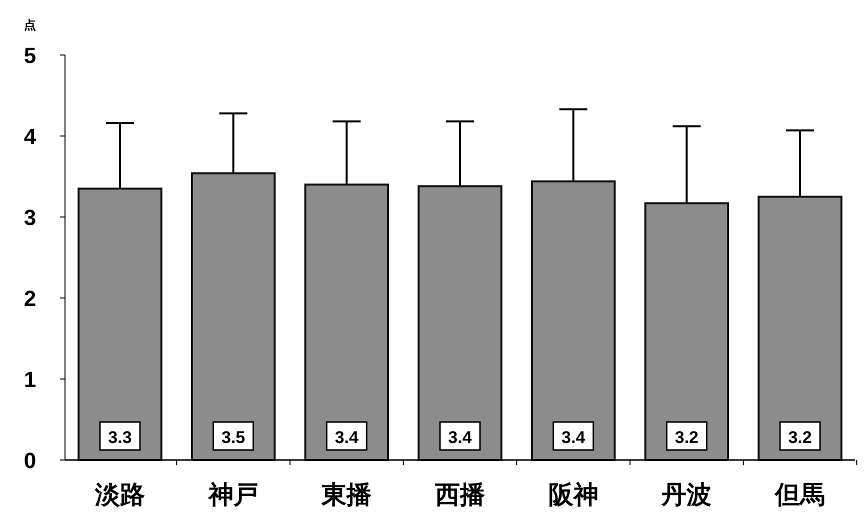  What do you see at coordinates (119, 495) in the screenshot?
I see `x-tick-label: 淡路` at bounding box center [119, 495].